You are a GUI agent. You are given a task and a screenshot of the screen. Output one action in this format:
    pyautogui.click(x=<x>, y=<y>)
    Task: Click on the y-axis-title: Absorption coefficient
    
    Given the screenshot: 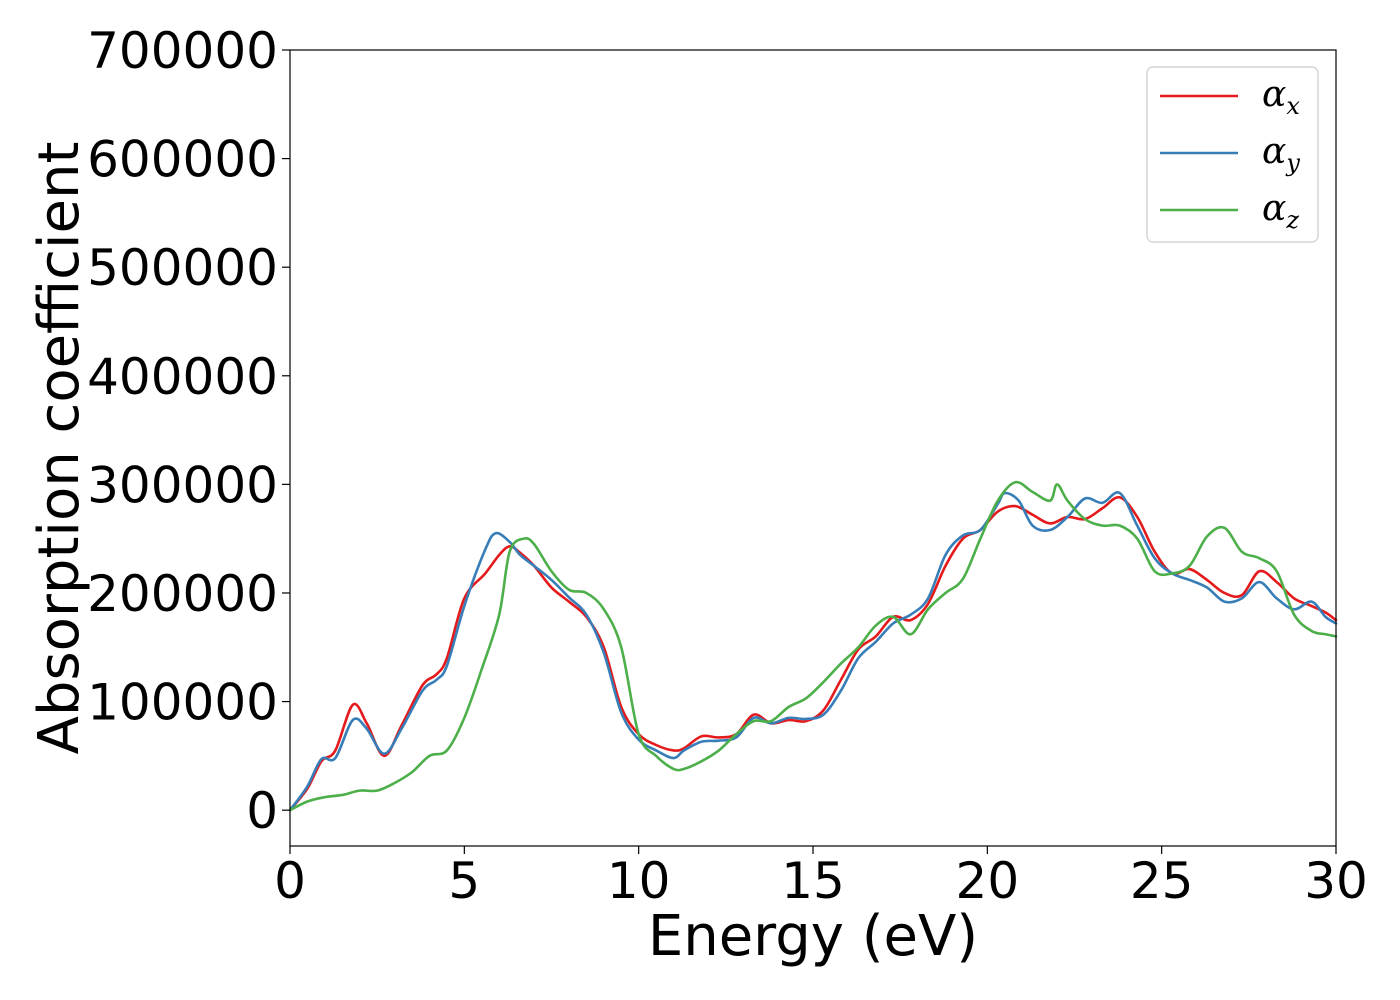 What is the action you would take?
    pyautogui.click(x=59, y=448)
    